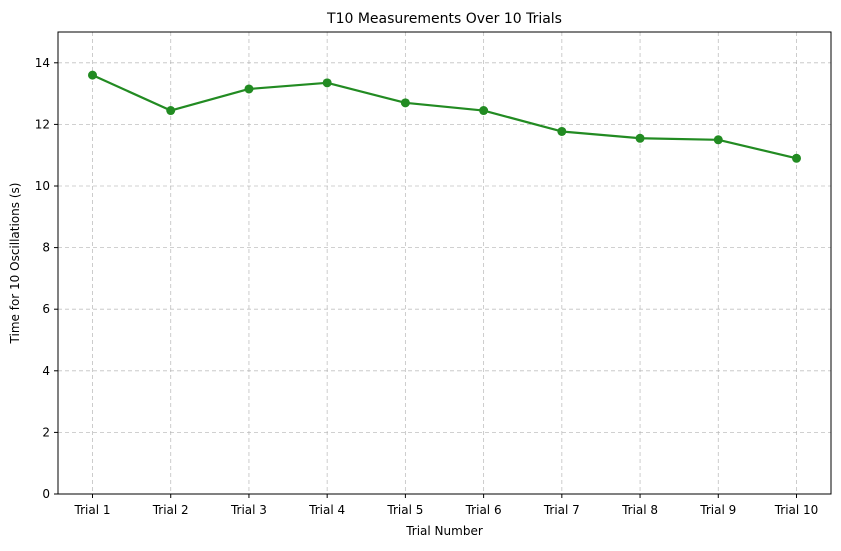  What do you see at coordinates (170, 510) in the screenshot?
I see `x-tick-label: Trial 2` at bounding box center [170, 510].